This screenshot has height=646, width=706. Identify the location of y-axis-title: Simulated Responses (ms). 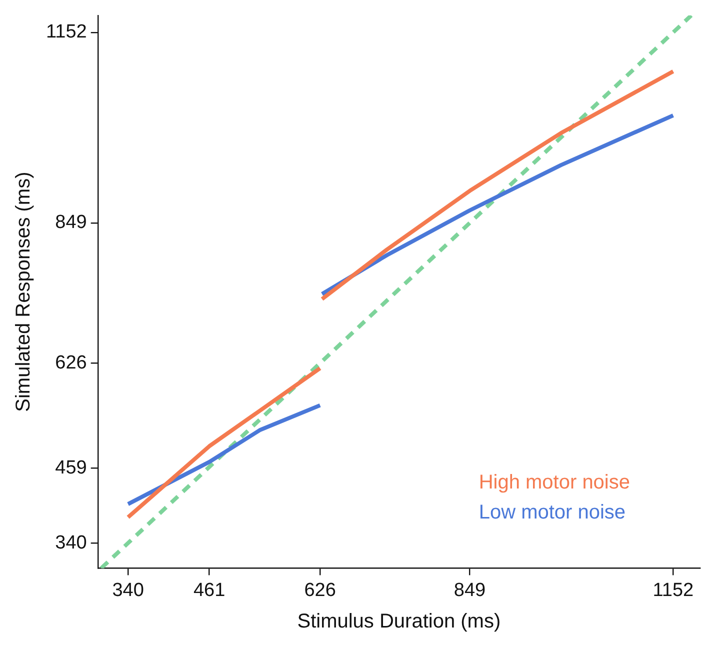
(23, 292).